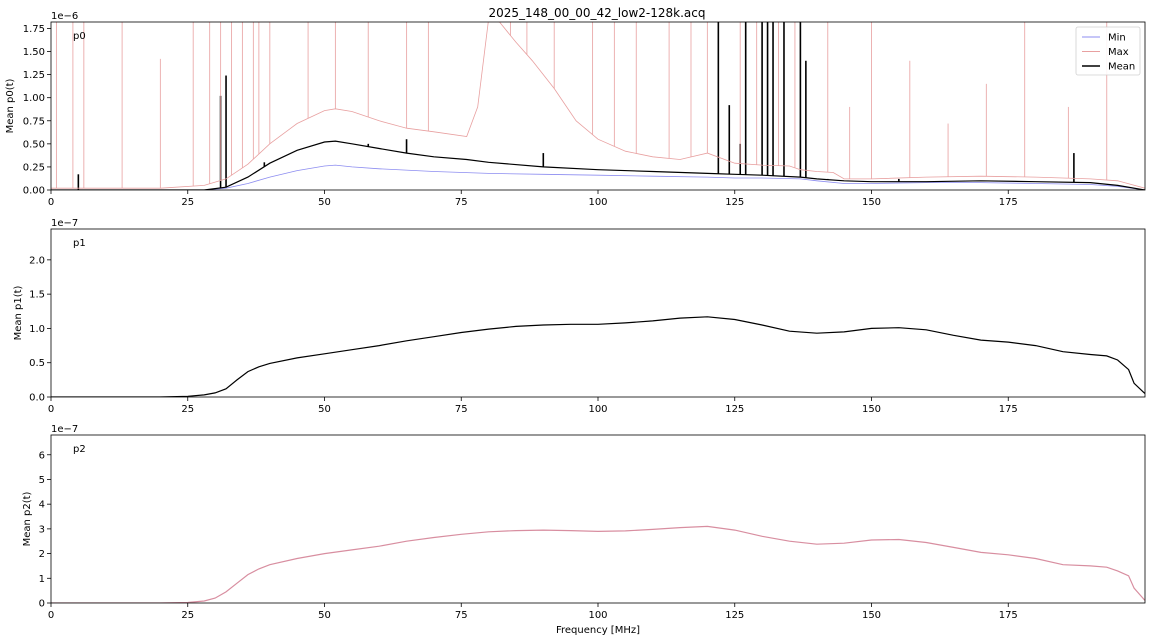  I want to click on series-line-p1, so click(598, 356).